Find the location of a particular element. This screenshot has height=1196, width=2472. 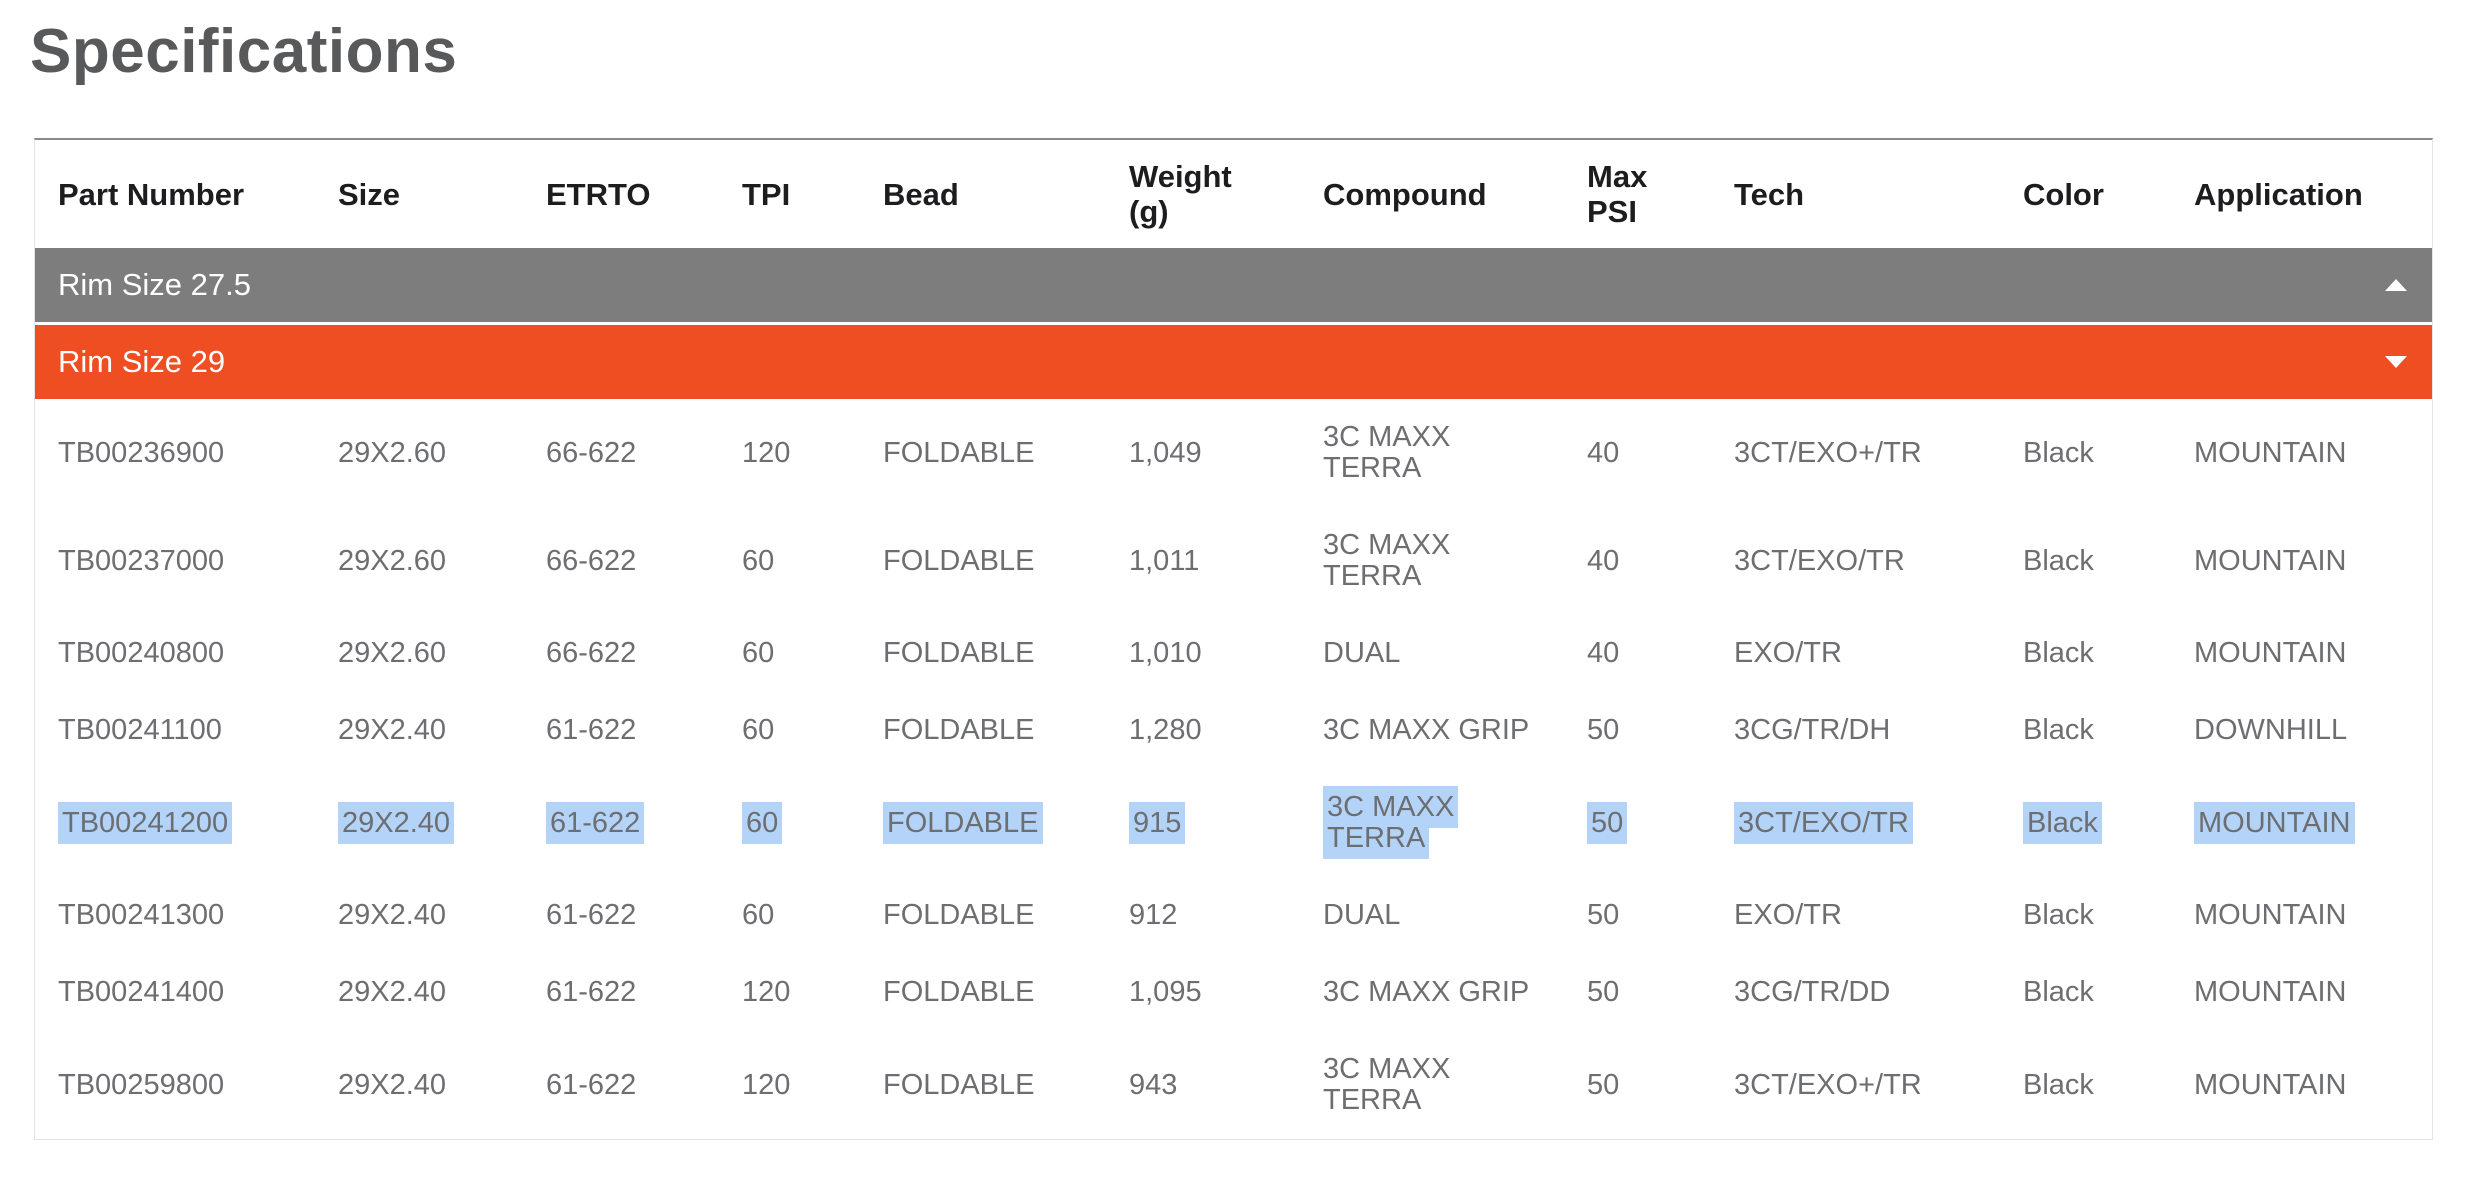

col-header-color: Color is located at coordinates (2063, 194).